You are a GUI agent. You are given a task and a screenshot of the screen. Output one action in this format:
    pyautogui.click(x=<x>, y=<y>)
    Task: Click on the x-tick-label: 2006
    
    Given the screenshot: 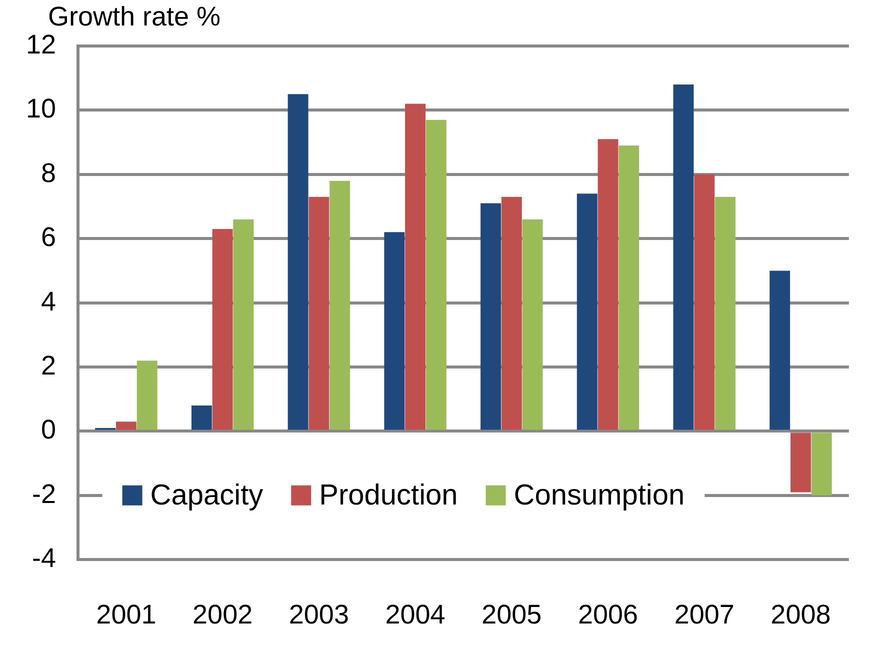 What is the action you would take?
    pyautogui.click(x=608, y=614)
    